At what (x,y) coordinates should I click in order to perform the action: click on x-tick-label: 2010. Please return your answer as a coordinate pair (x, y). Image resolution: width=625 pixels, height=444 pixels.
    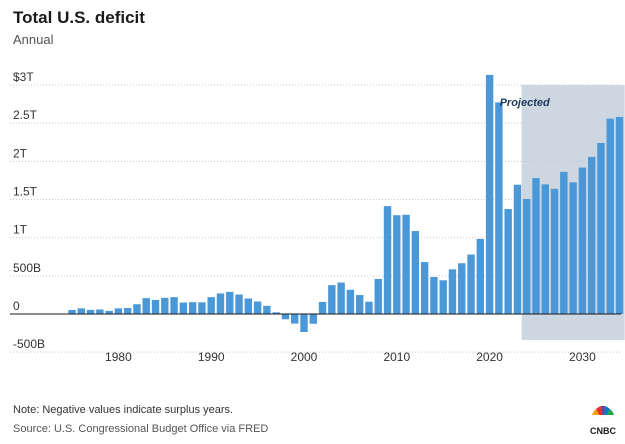
    Looking at the image, I should click on (396, 357).